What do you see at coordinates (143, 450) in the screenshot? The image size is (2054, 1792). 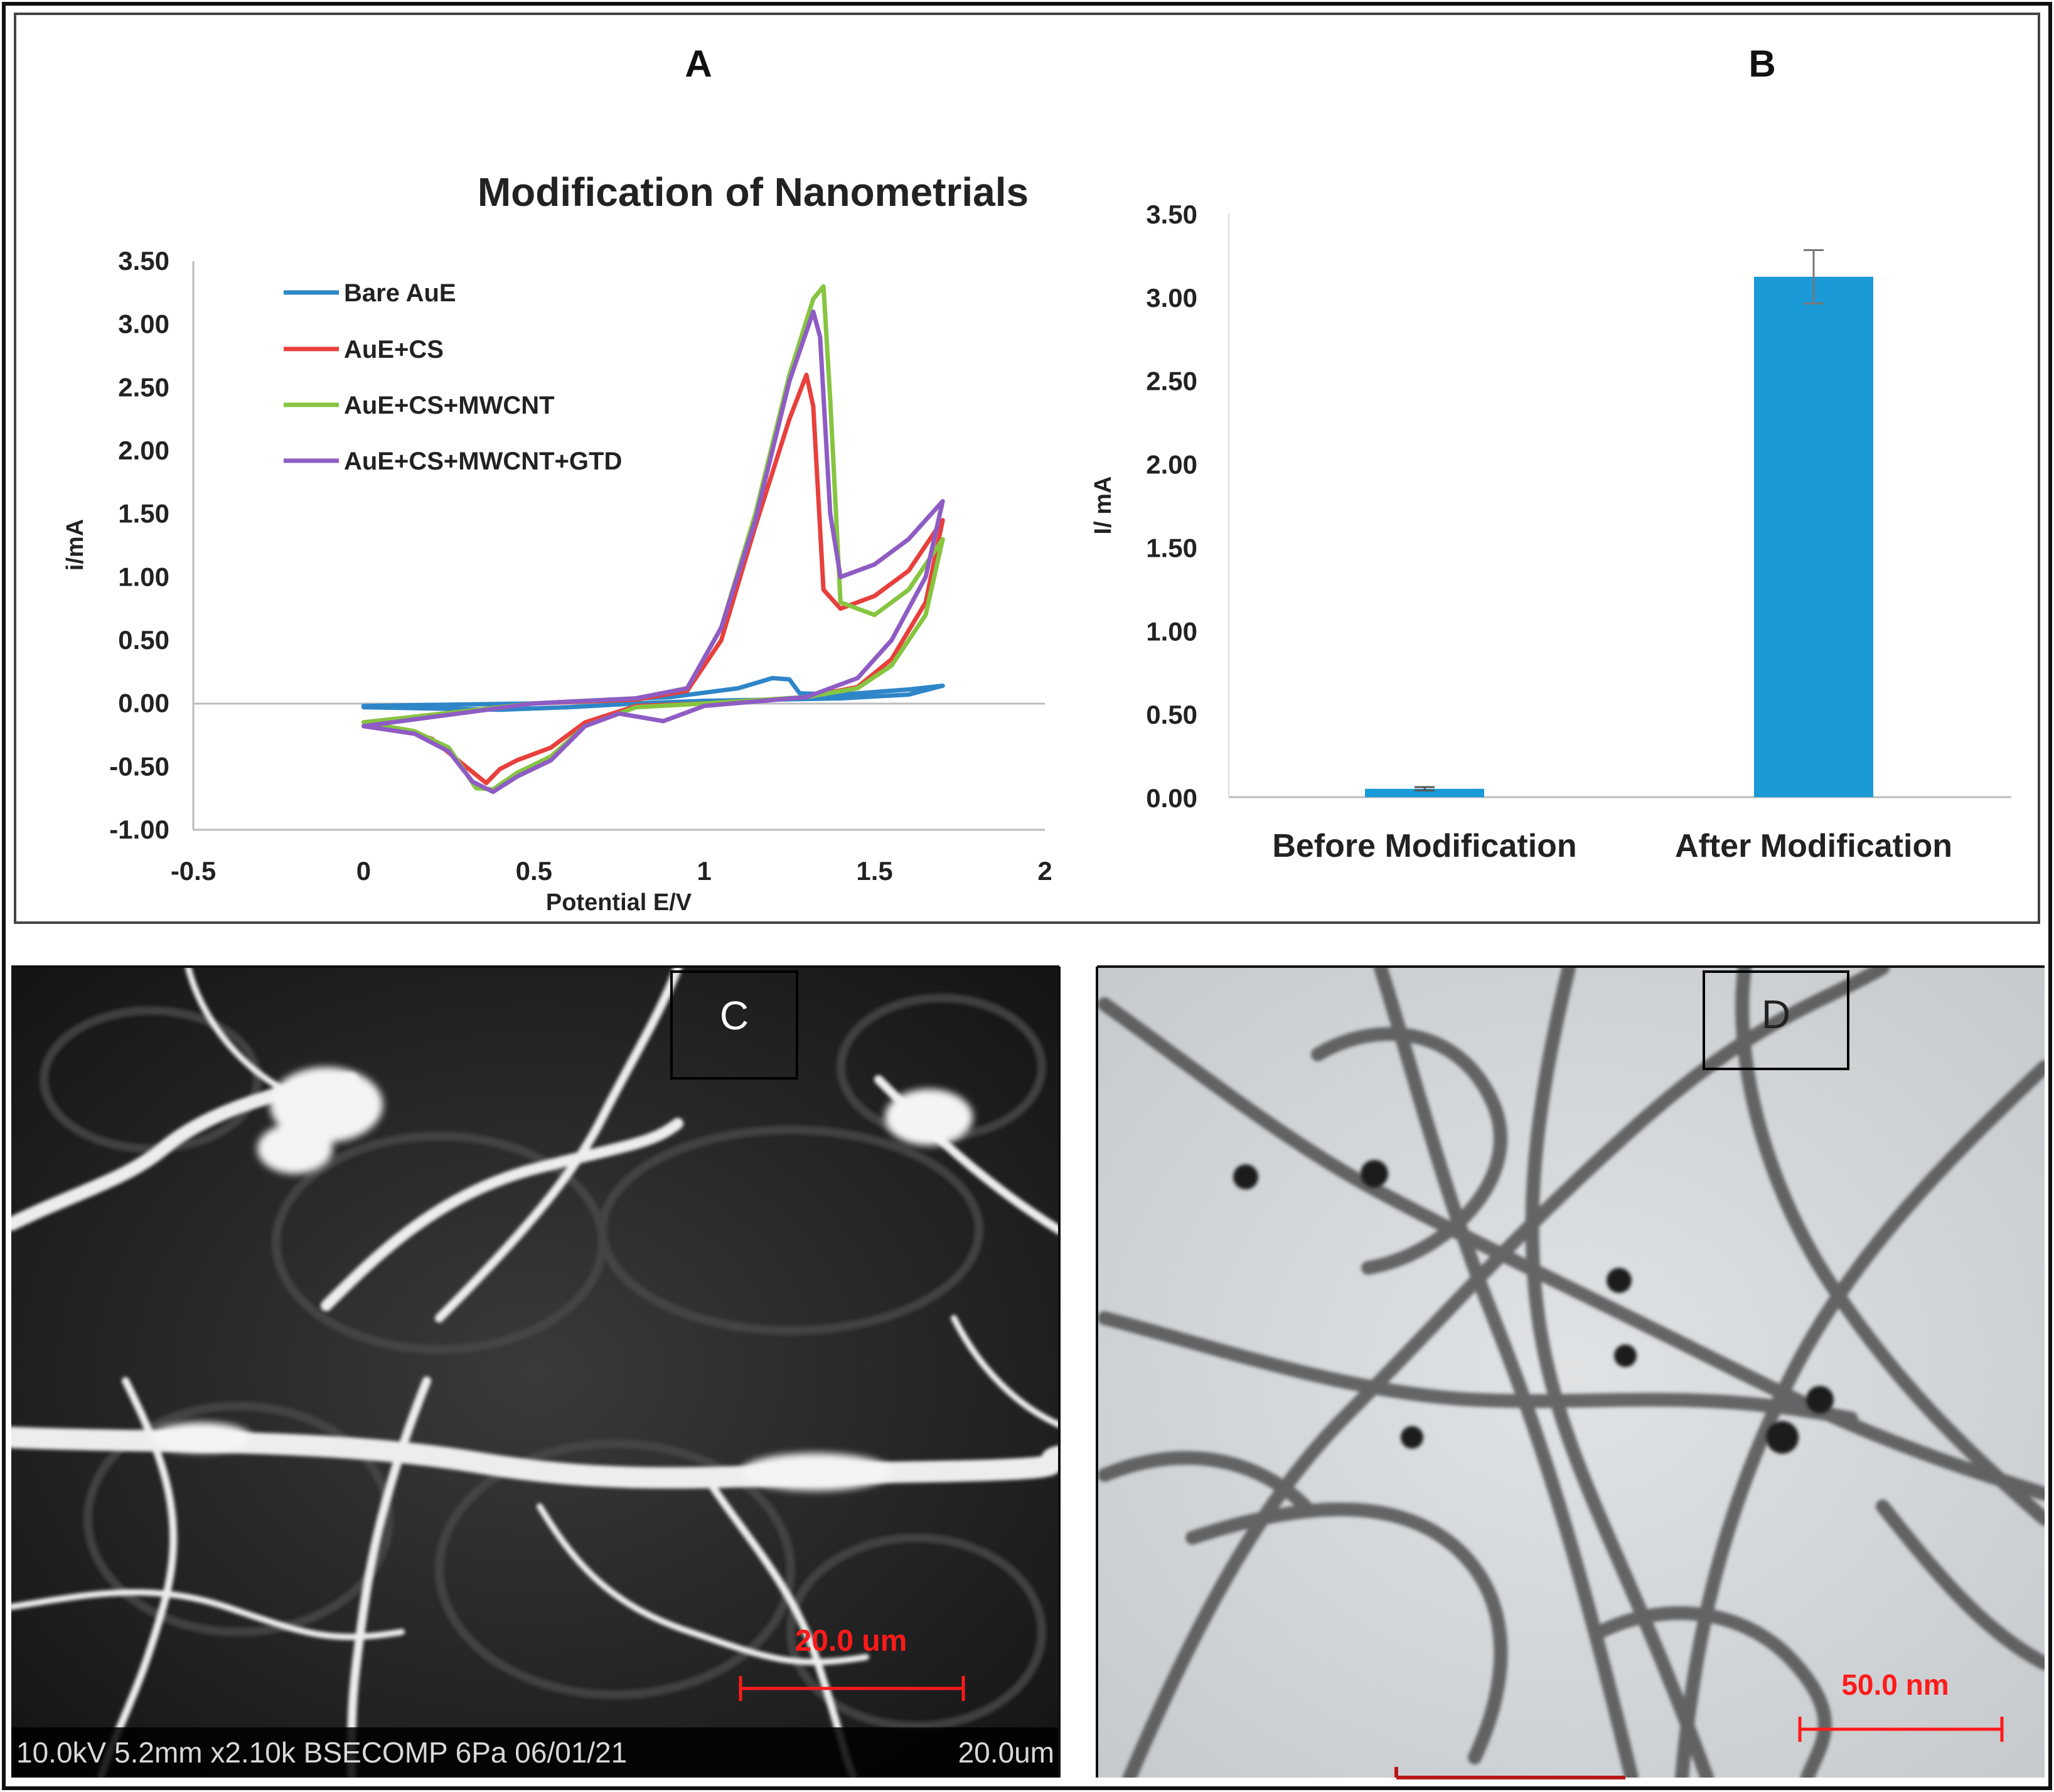 I see `chart-a-ytick: 2.00` at bounding box center [143, 450].